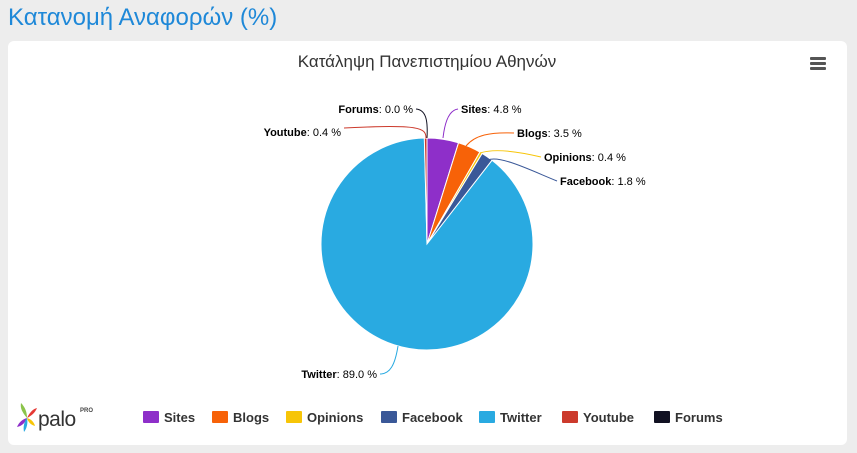  Describe the element at coordinates (87, 411) in the screenshot. I see `palo-logo-superscript: PRO` at that location.